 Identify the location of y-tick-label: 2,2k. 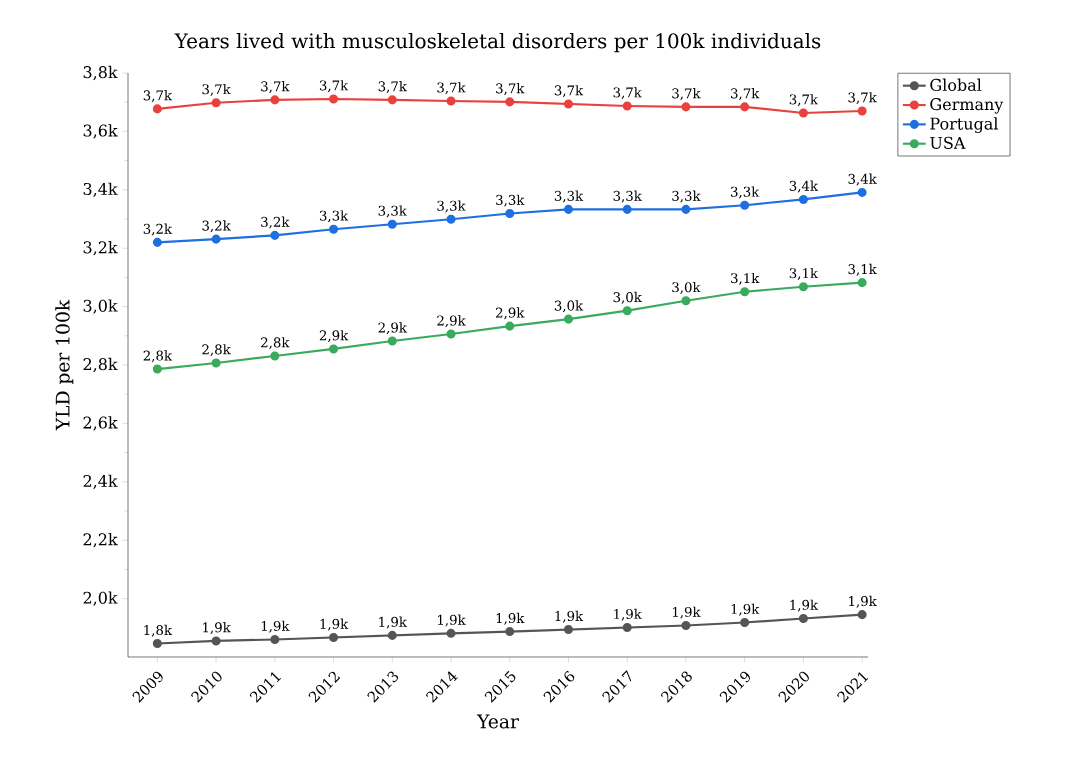
(100, 540).